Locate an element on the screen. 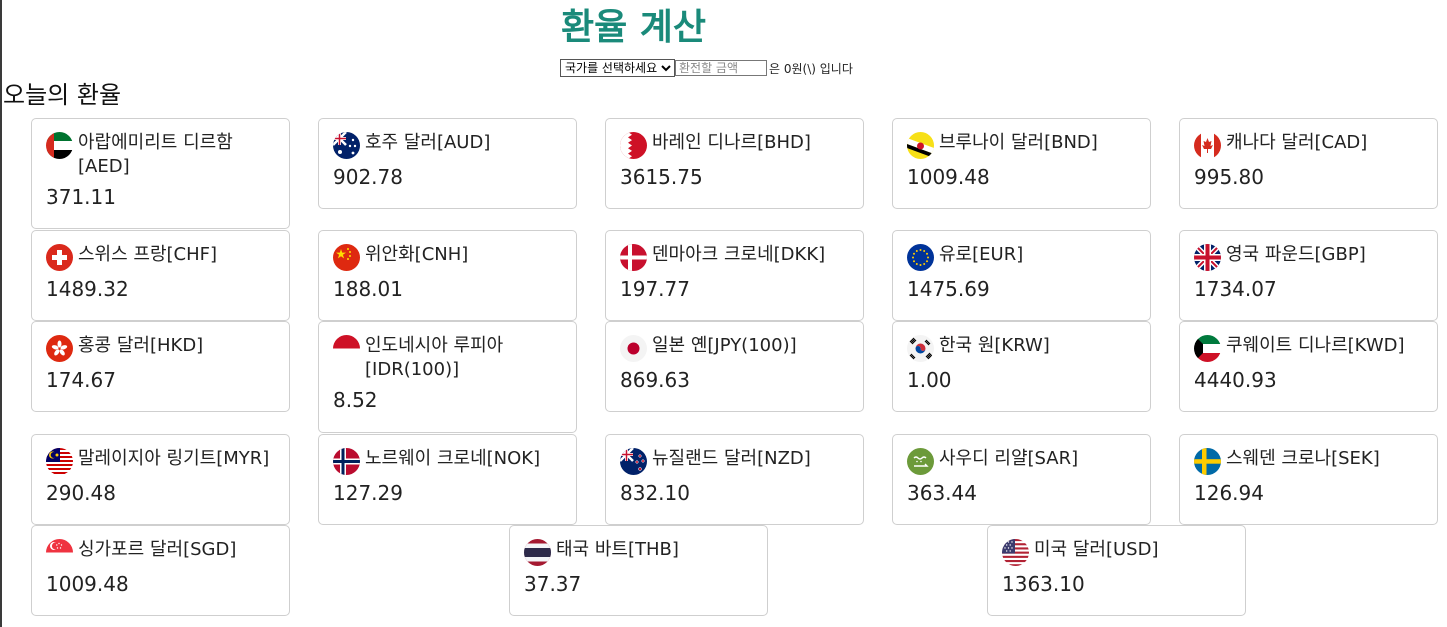 This screenshot has height=627, width=1447. rate-card-gbp: 영국 파운드[GBP] 1734.07 is located at coordinates (1308, 275).